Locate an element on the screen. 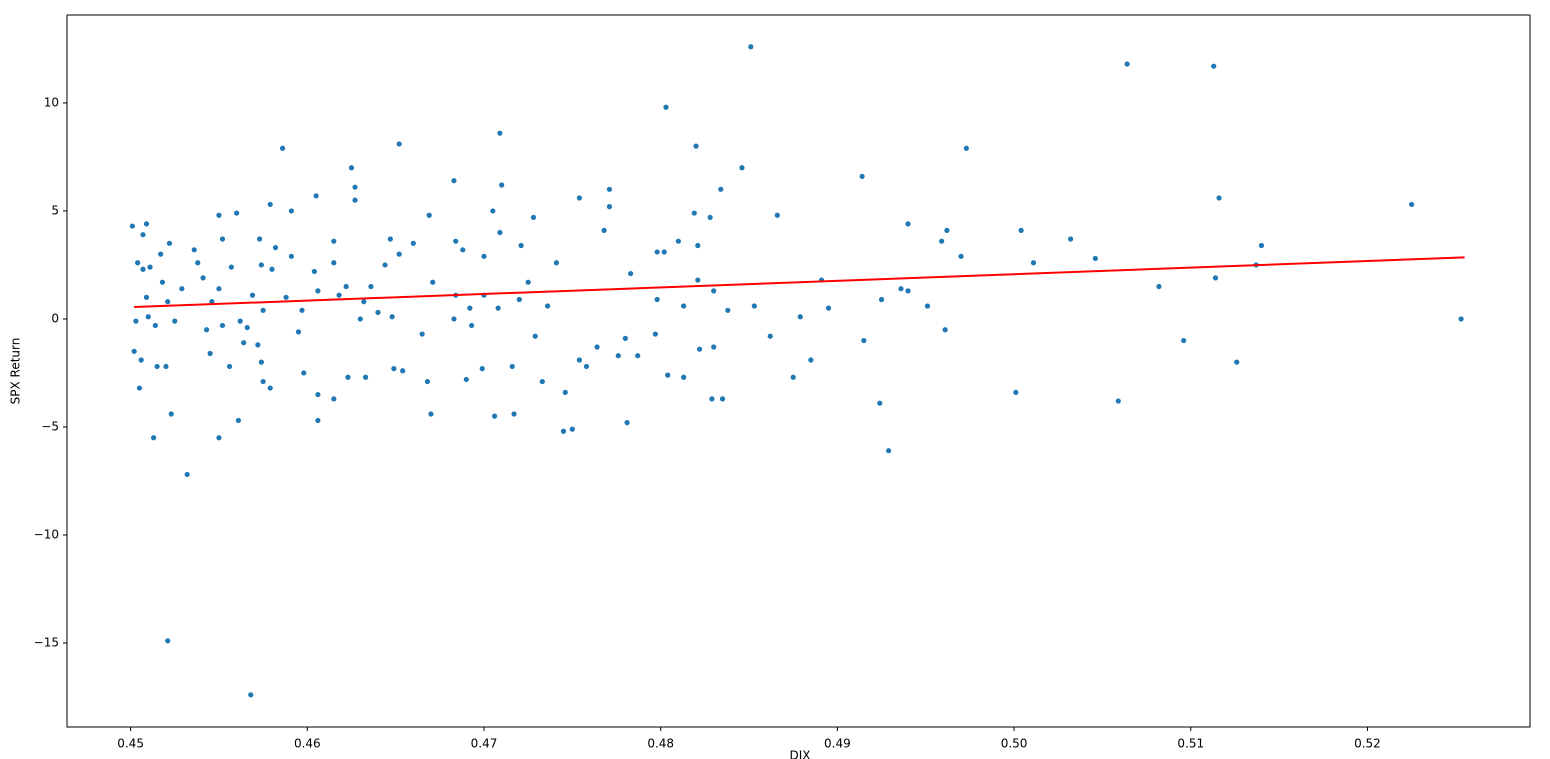  fit-line is located at coordinates (799, 282).